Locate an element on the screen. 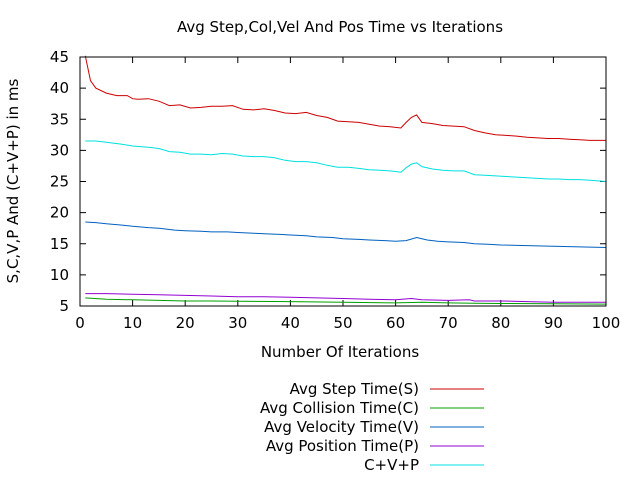  x-tick-label: 0 is located at coordinates (80, 323).